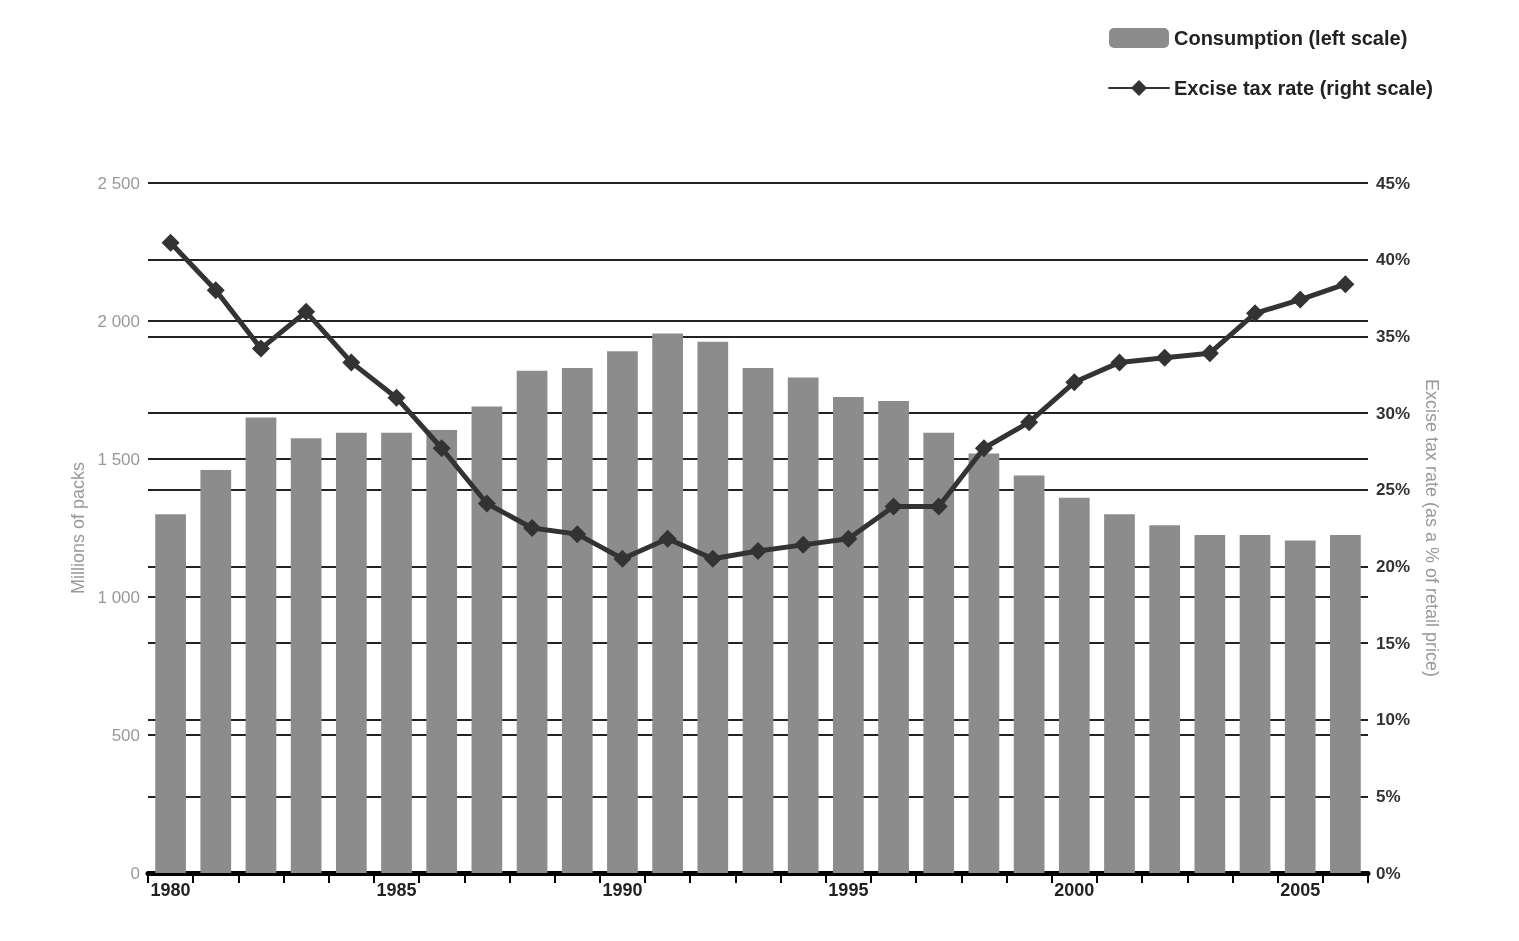 Image resolution: width=1519 pixels, height=941 pixels. Describe the element at coordinates (848, 890) in the screenshot. I see `x-tick-label: 1995` at that location.